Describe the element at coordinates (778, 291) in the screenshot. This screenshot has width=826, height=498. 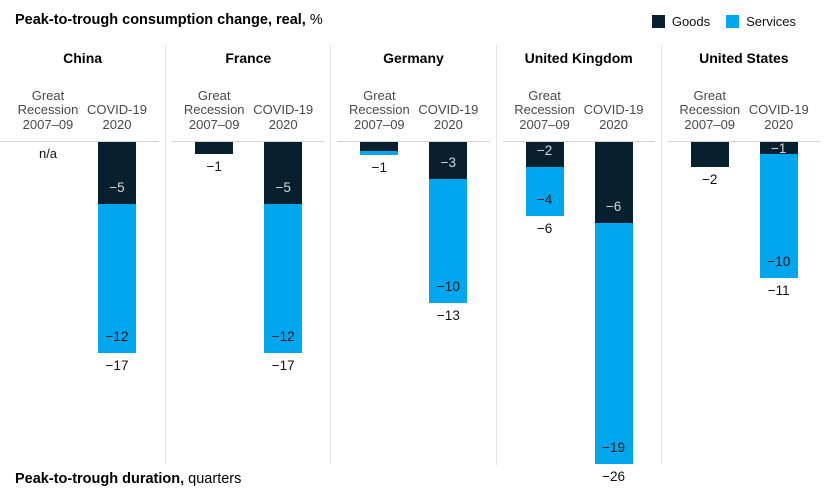
I see `bar-total-label: −11` at that location.